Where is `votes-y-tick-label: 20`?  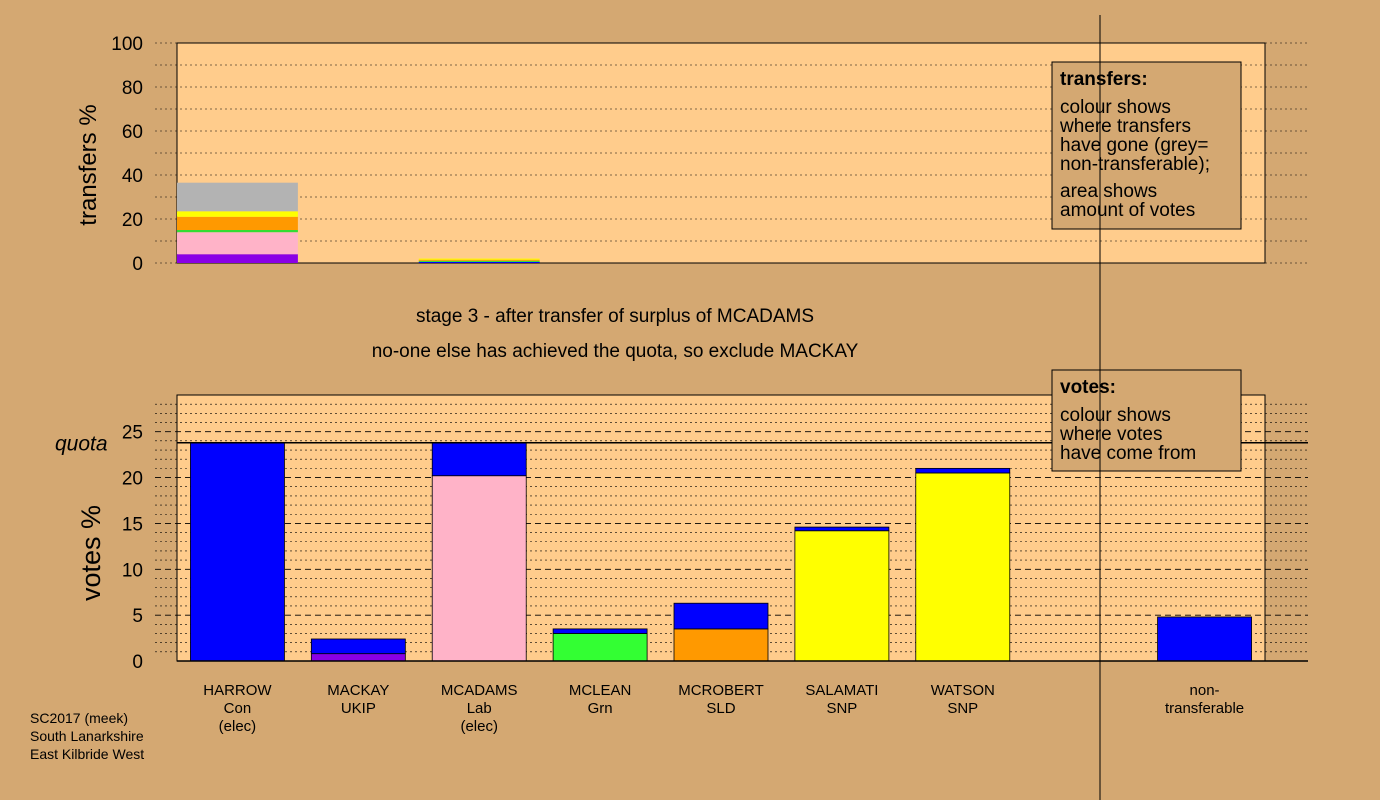 votes-y-tick-label: 20 is located at coordinates (132, 479).